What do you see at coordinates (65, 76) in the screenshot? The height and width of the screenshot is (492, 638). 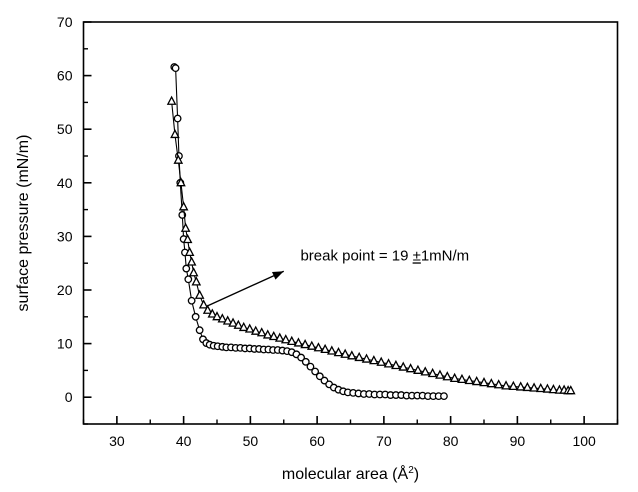 I see `y-tick-label: 60` at bounding box center [65, 76].